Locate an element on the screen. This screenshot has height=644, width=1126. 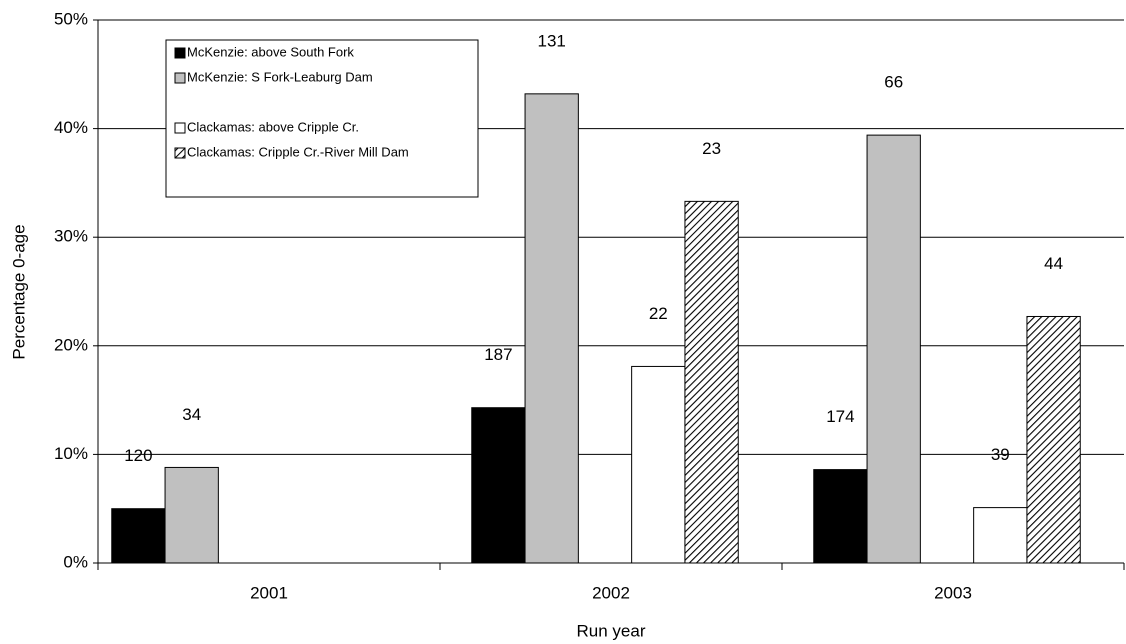
legend-box is located at coordinates (322, 118).